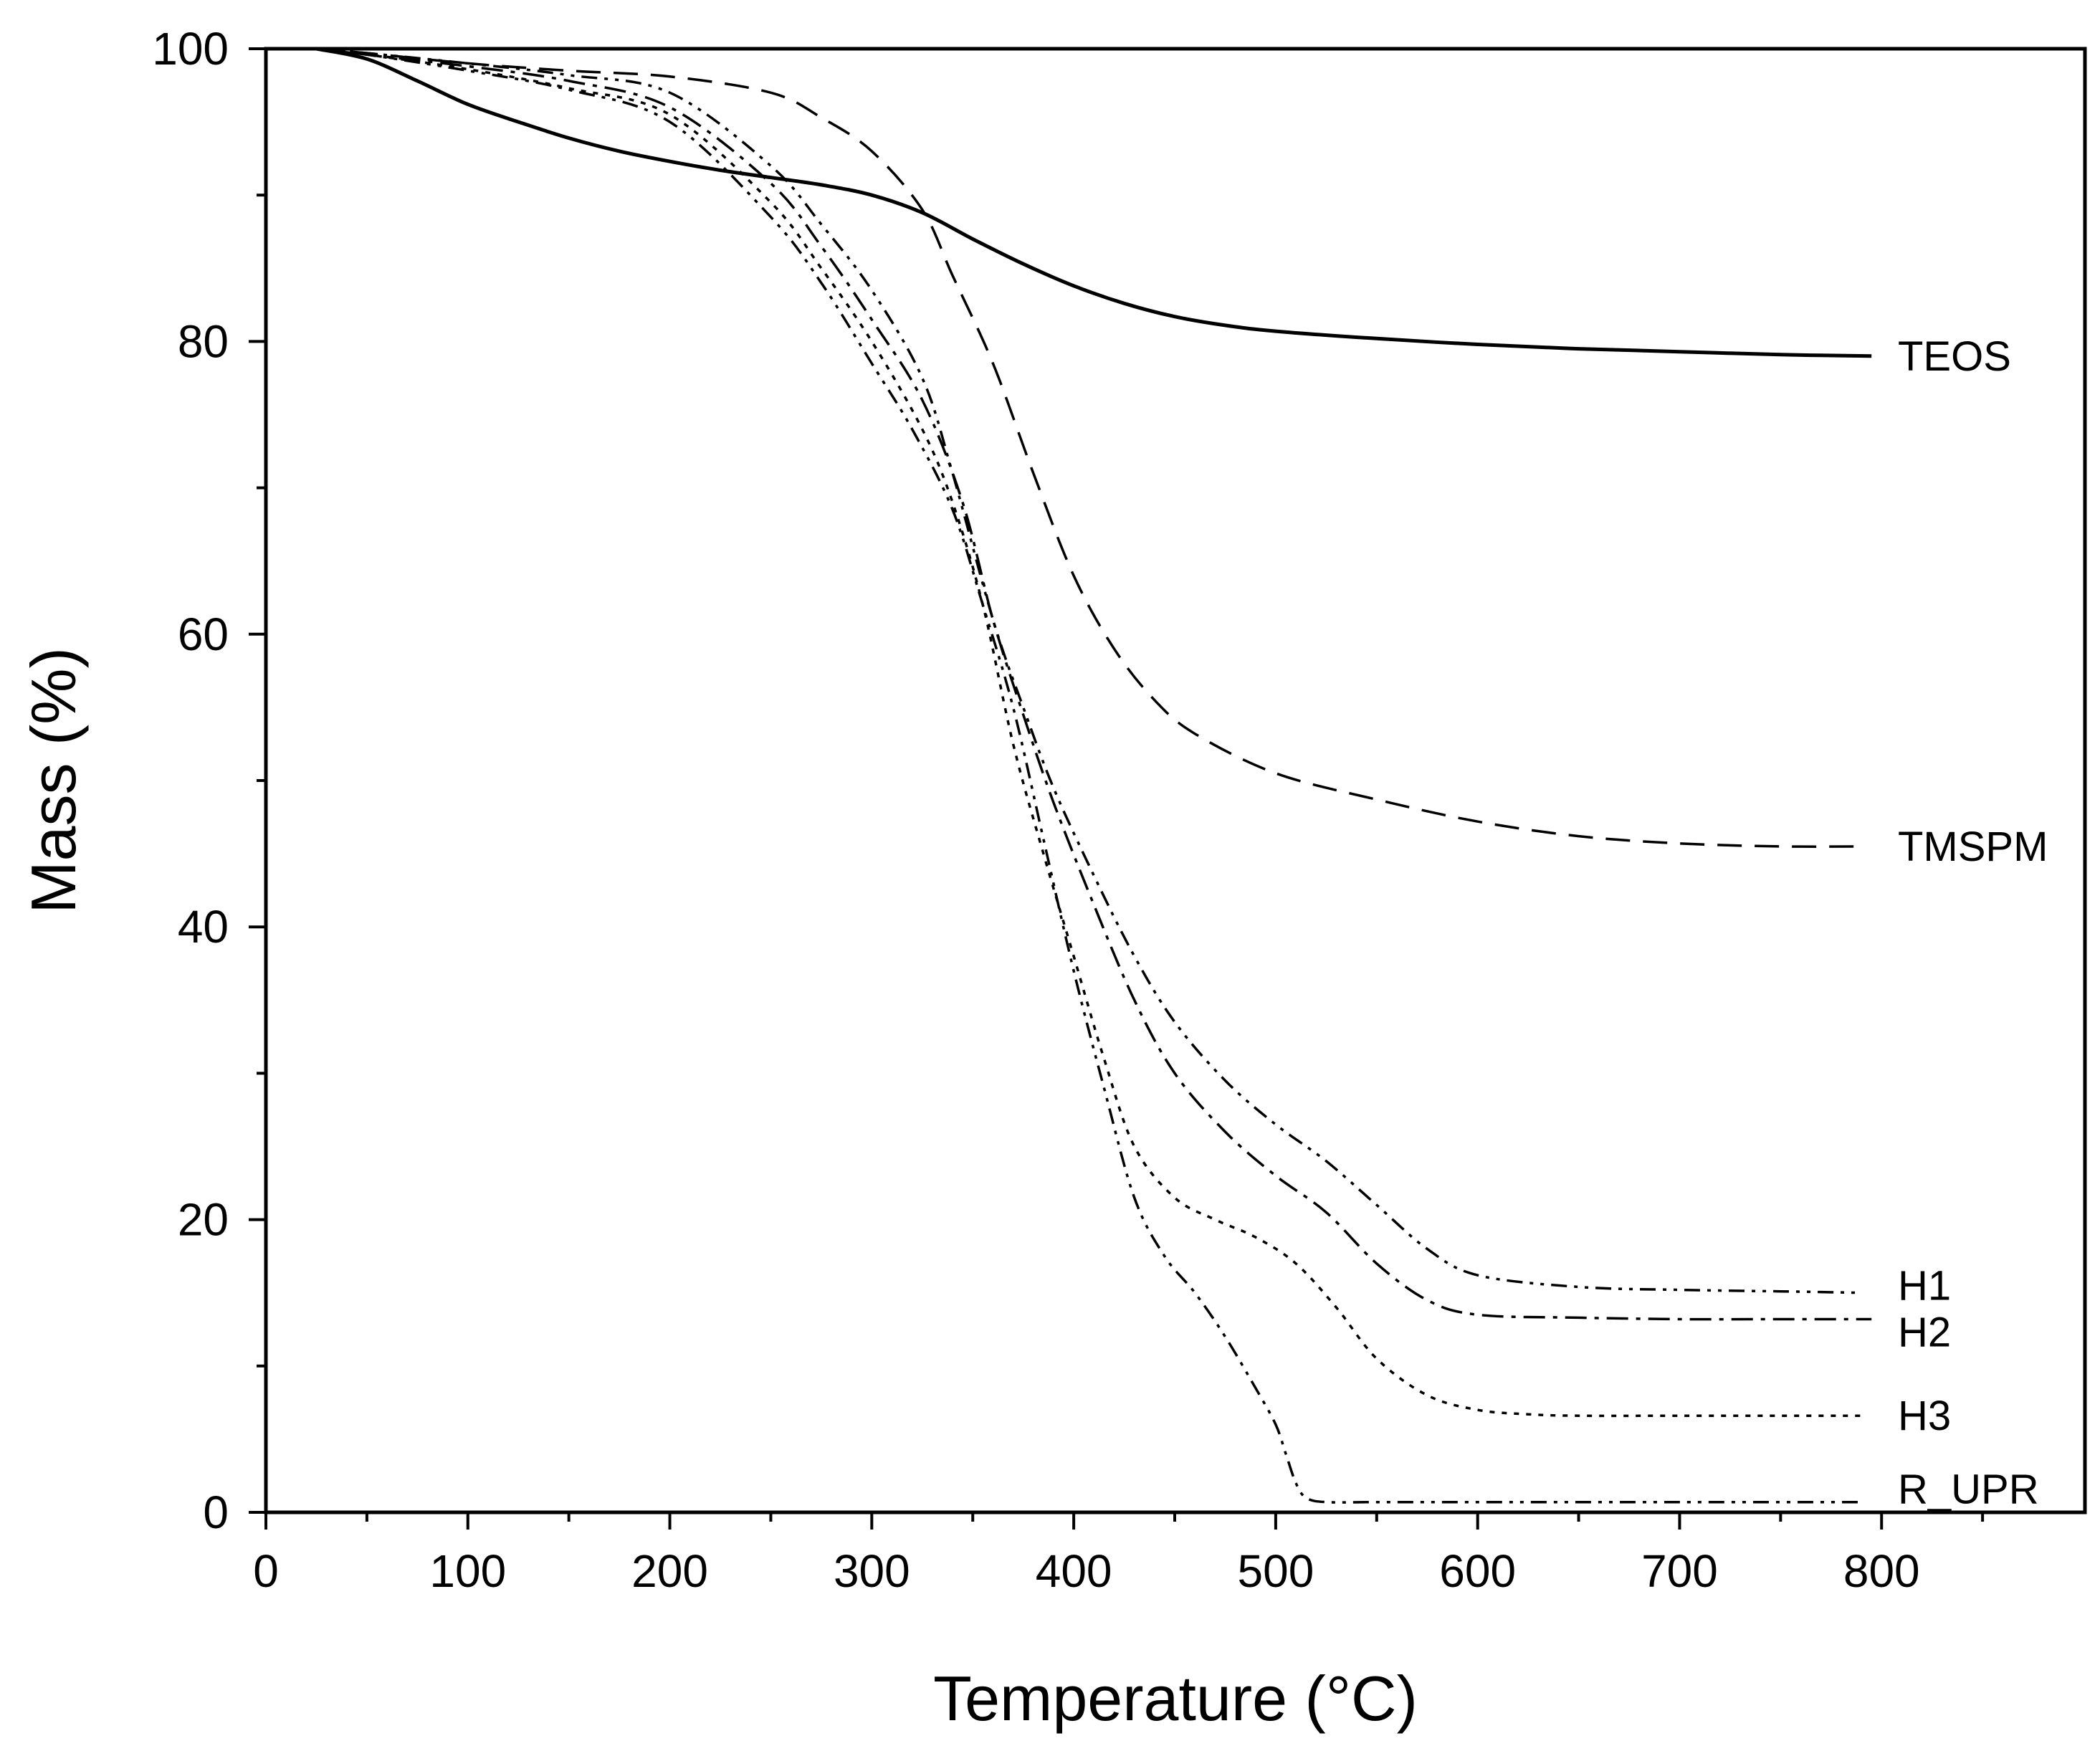 The height and width of the screenshot is (1746, 2100). What do you see at coordinates (1276, 1571) in the screenshot?
I see `x-tick-label: 500` at bounding box center [1276, 1571].